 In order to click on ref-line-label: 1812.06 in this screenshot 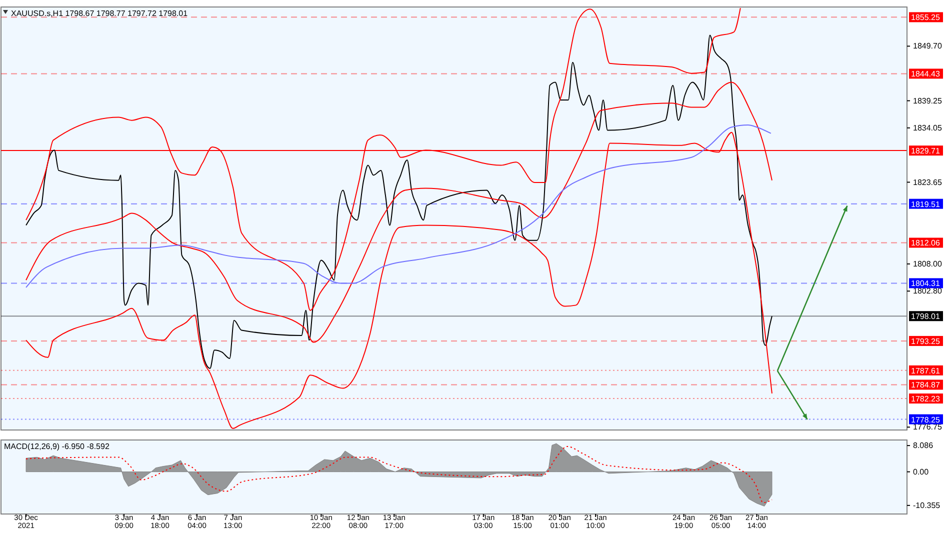, I will do `click(925, 243)`.